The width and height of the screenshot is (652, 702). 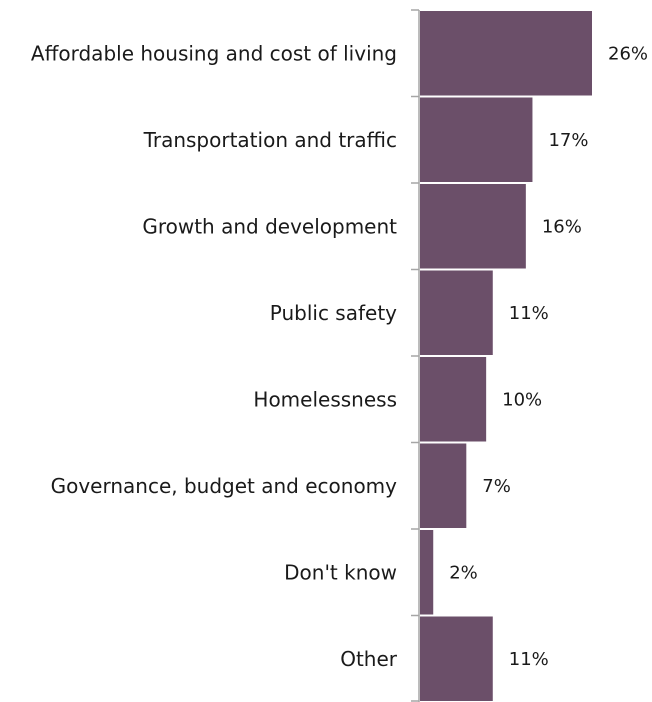 I want to click on category-label: Affordable housing and cost of living, so click(x=214, y=53).